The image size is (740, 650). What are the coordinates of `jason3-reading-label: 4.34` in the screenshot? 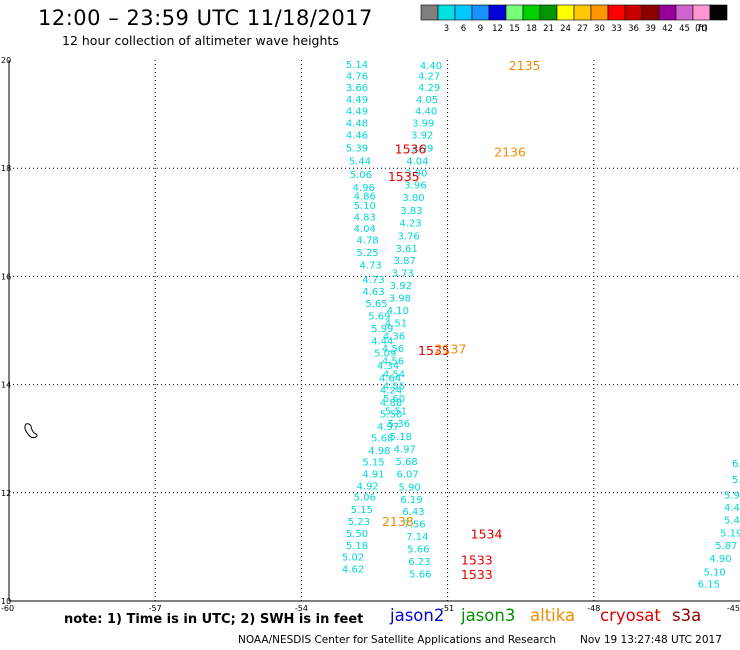 It's located at (388, 366).